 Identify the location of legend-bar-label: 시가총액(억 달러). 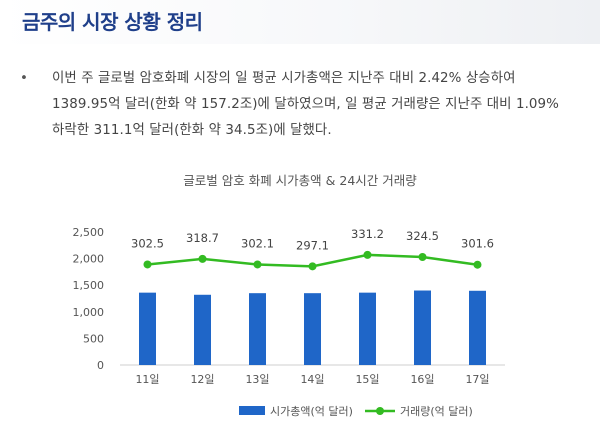
(311, 411).